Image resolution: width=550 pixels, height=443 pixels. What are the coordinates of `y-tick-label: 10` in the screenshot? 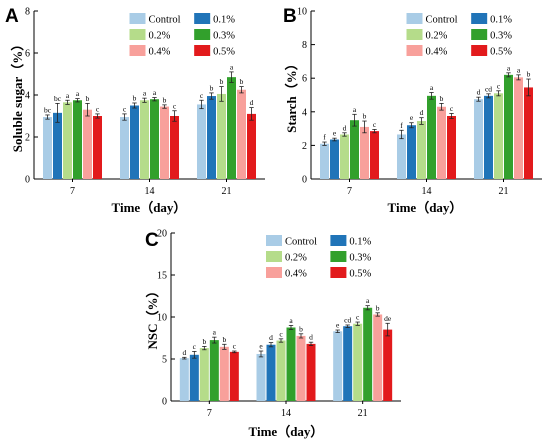 It's located at (302, 12).